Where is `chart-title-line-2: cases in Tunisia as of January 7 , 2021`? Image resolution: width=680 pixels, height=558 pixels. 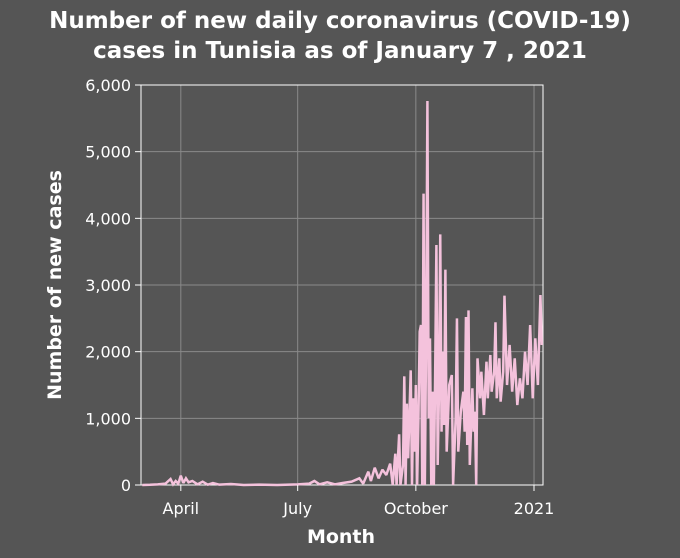 chart-title-line-2: cases in Tunisia as of January 7 , 2021 is located at coordinates (340, 51).